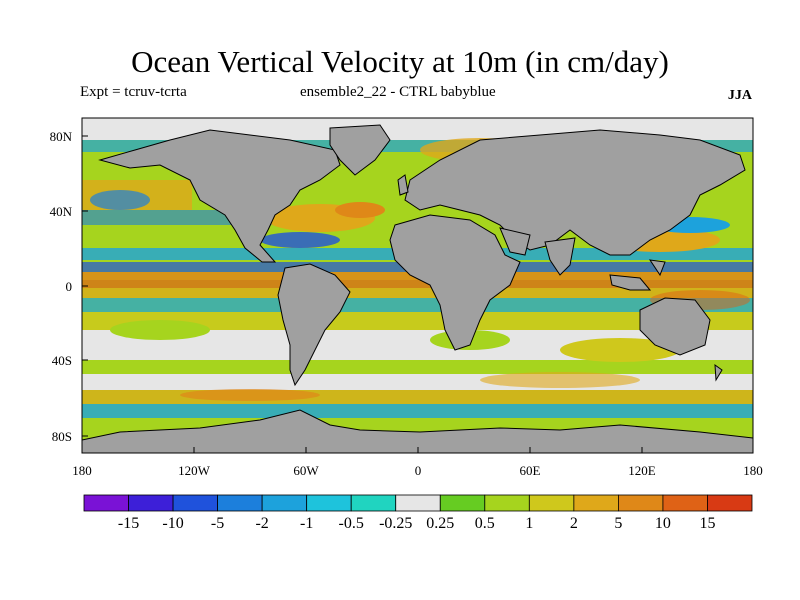 The width and height of the screenshot is (800, 600). I want to click on lat-tick-label: 80N, so click(61, 136).